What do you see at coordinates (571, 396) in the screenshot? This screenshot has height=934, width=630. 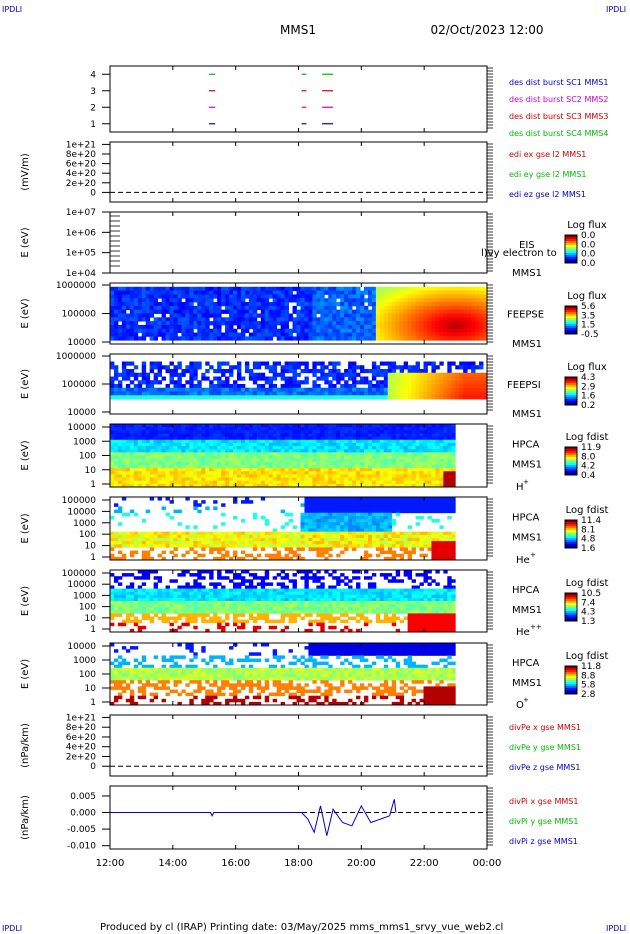 I see `colorbar-swatch` at bounding box center [571, 396].